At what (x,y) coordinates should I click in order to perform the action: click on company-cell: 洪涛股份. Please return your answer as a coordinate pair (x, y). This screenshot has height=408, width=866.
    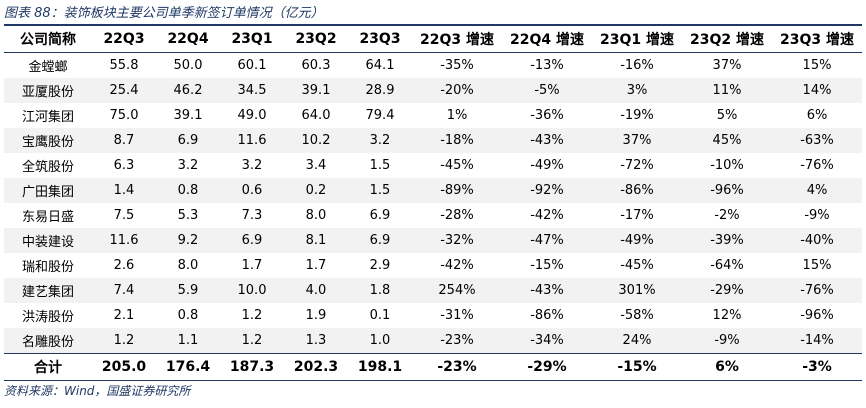
    Looking at the image, I should click on (47, 317).